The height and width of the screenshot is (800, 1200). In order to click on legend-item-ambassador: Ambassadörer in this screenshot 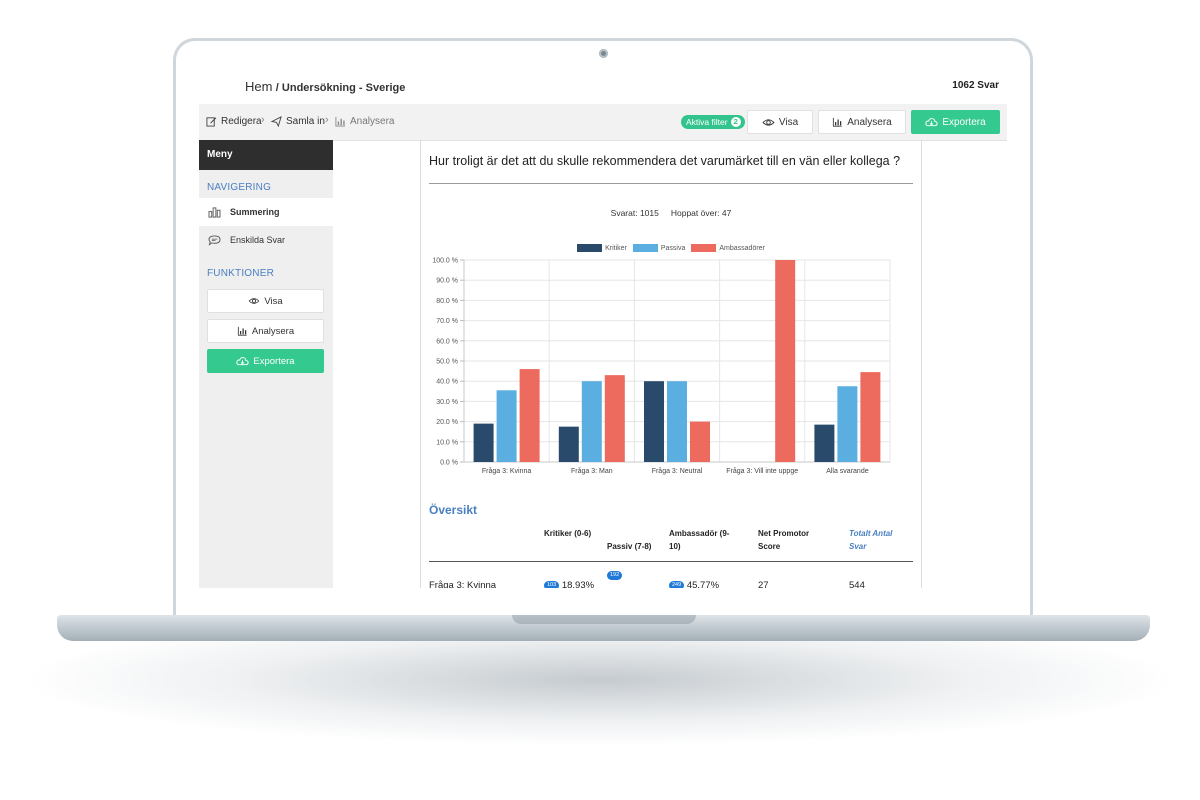, I will do `click(728, 248)`.